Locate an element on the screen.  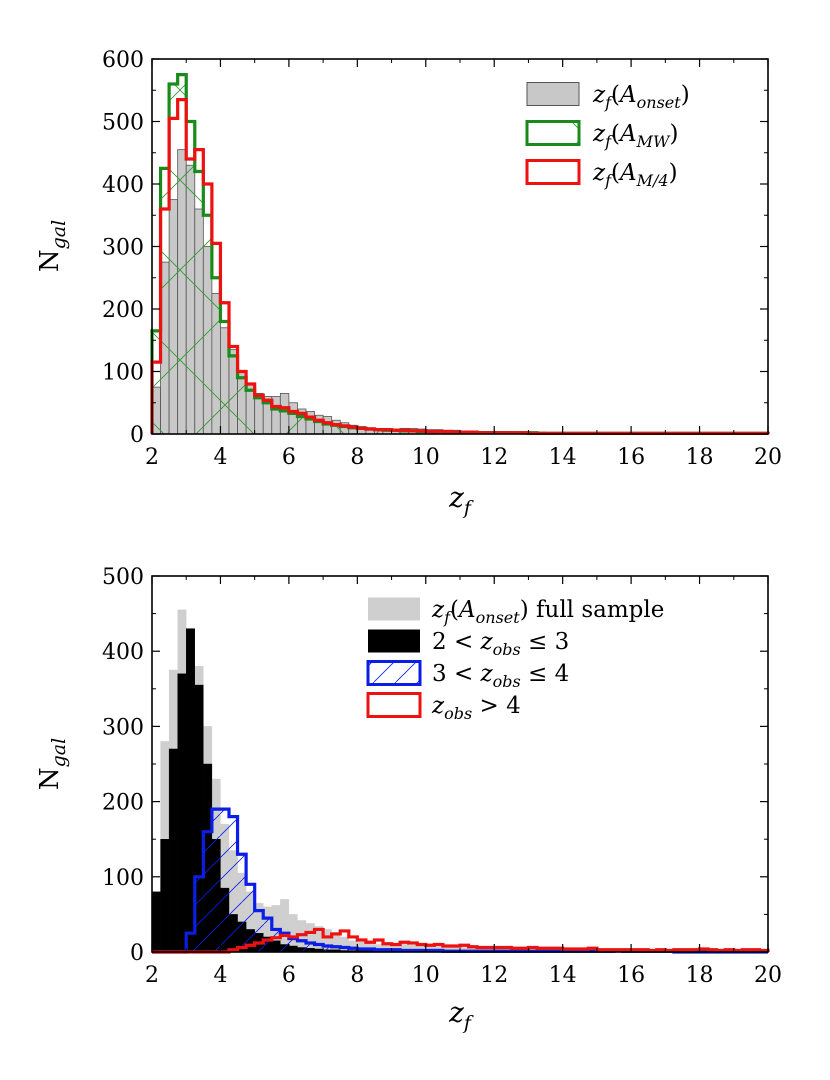
legend-label-2: zf(AM/4) is located at coordinates (635, 175).